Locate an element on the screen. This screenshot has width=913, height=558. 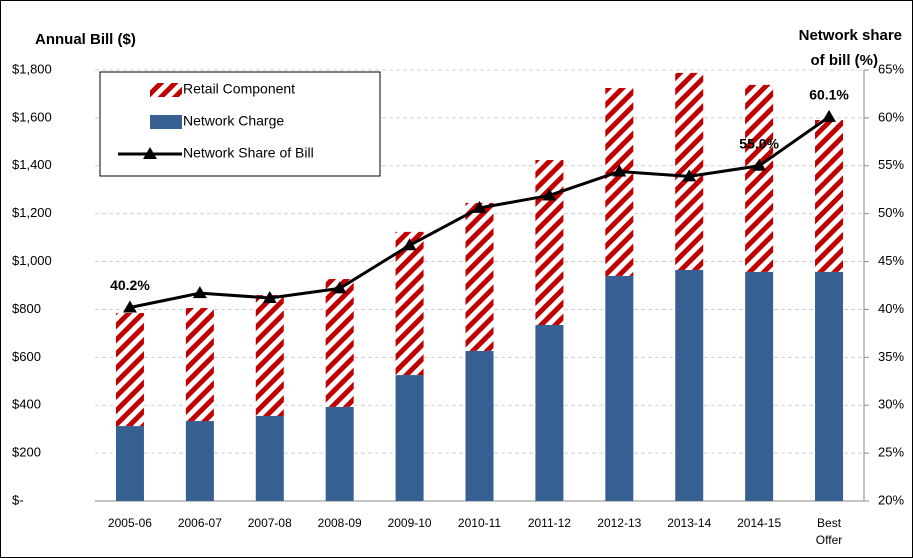
y-tick-label: $1,800 is located at coordinates (32, 68).